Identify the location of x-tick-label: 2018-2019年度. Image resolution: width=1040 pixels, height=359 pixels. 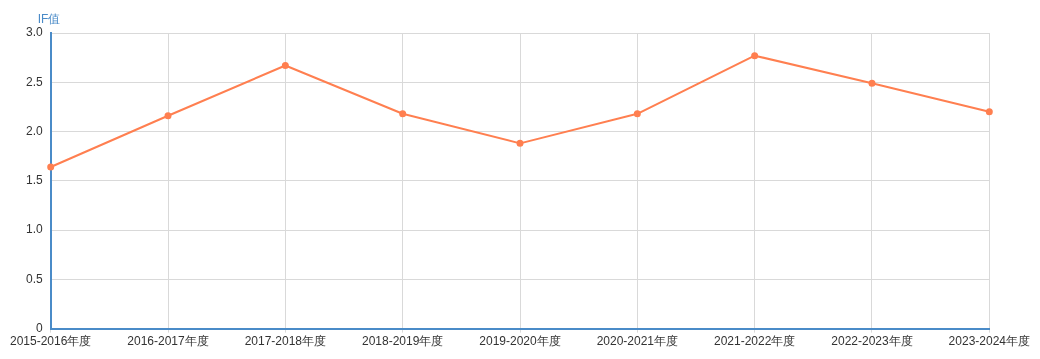
(402, 341).